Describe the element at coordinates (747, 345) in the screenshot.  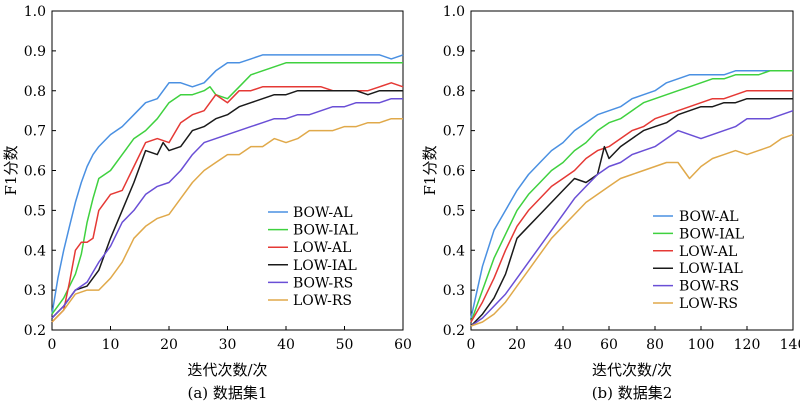
I see `x-tick-label: 120` at that location.